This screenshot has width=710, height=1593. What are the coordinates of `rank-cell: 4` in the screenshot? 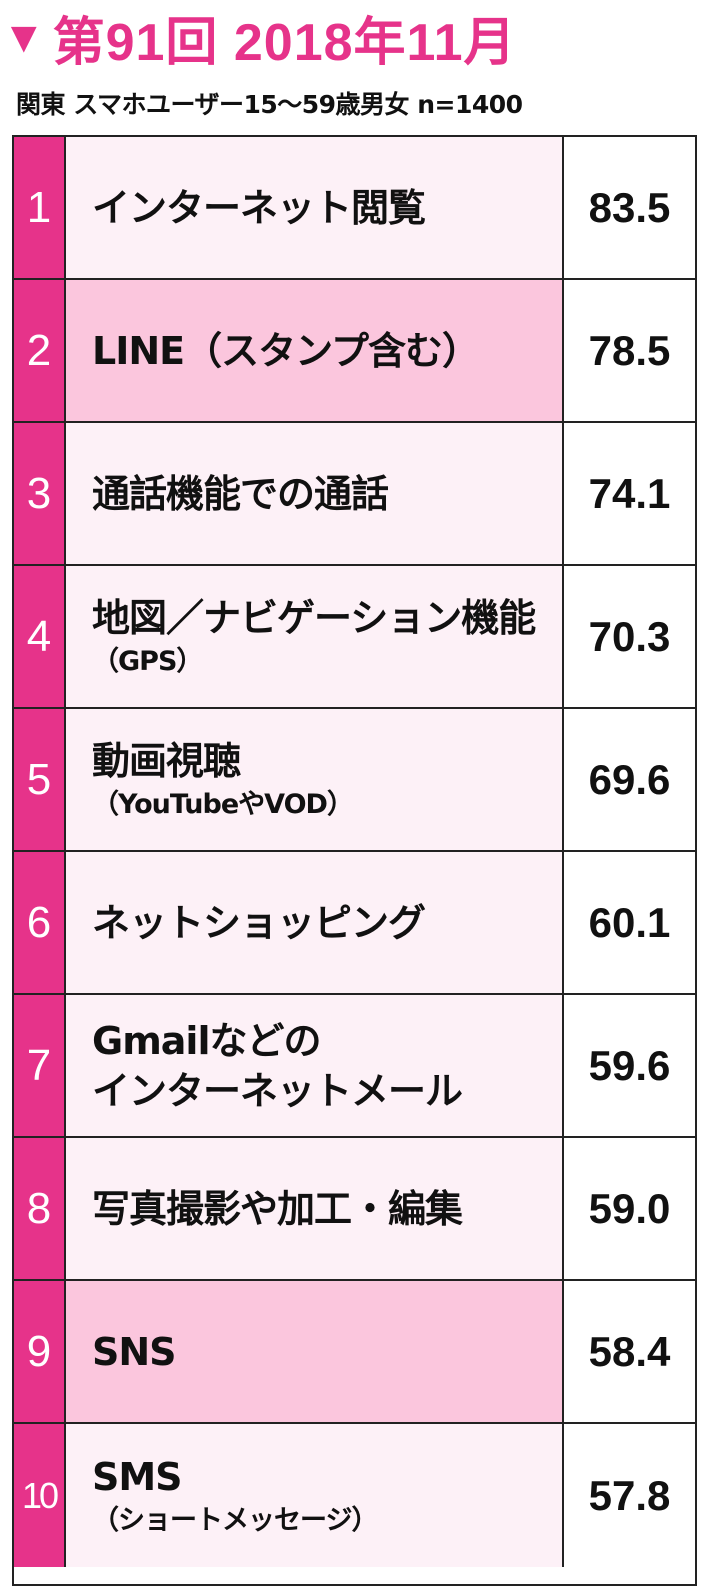 It's located at (40, 636).